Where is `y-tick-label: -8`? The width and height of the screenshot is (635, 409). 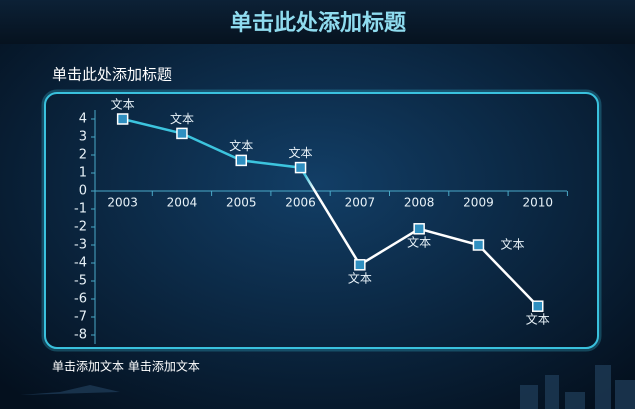 y-tick-label: -8 is located at coordinates (80, 335).